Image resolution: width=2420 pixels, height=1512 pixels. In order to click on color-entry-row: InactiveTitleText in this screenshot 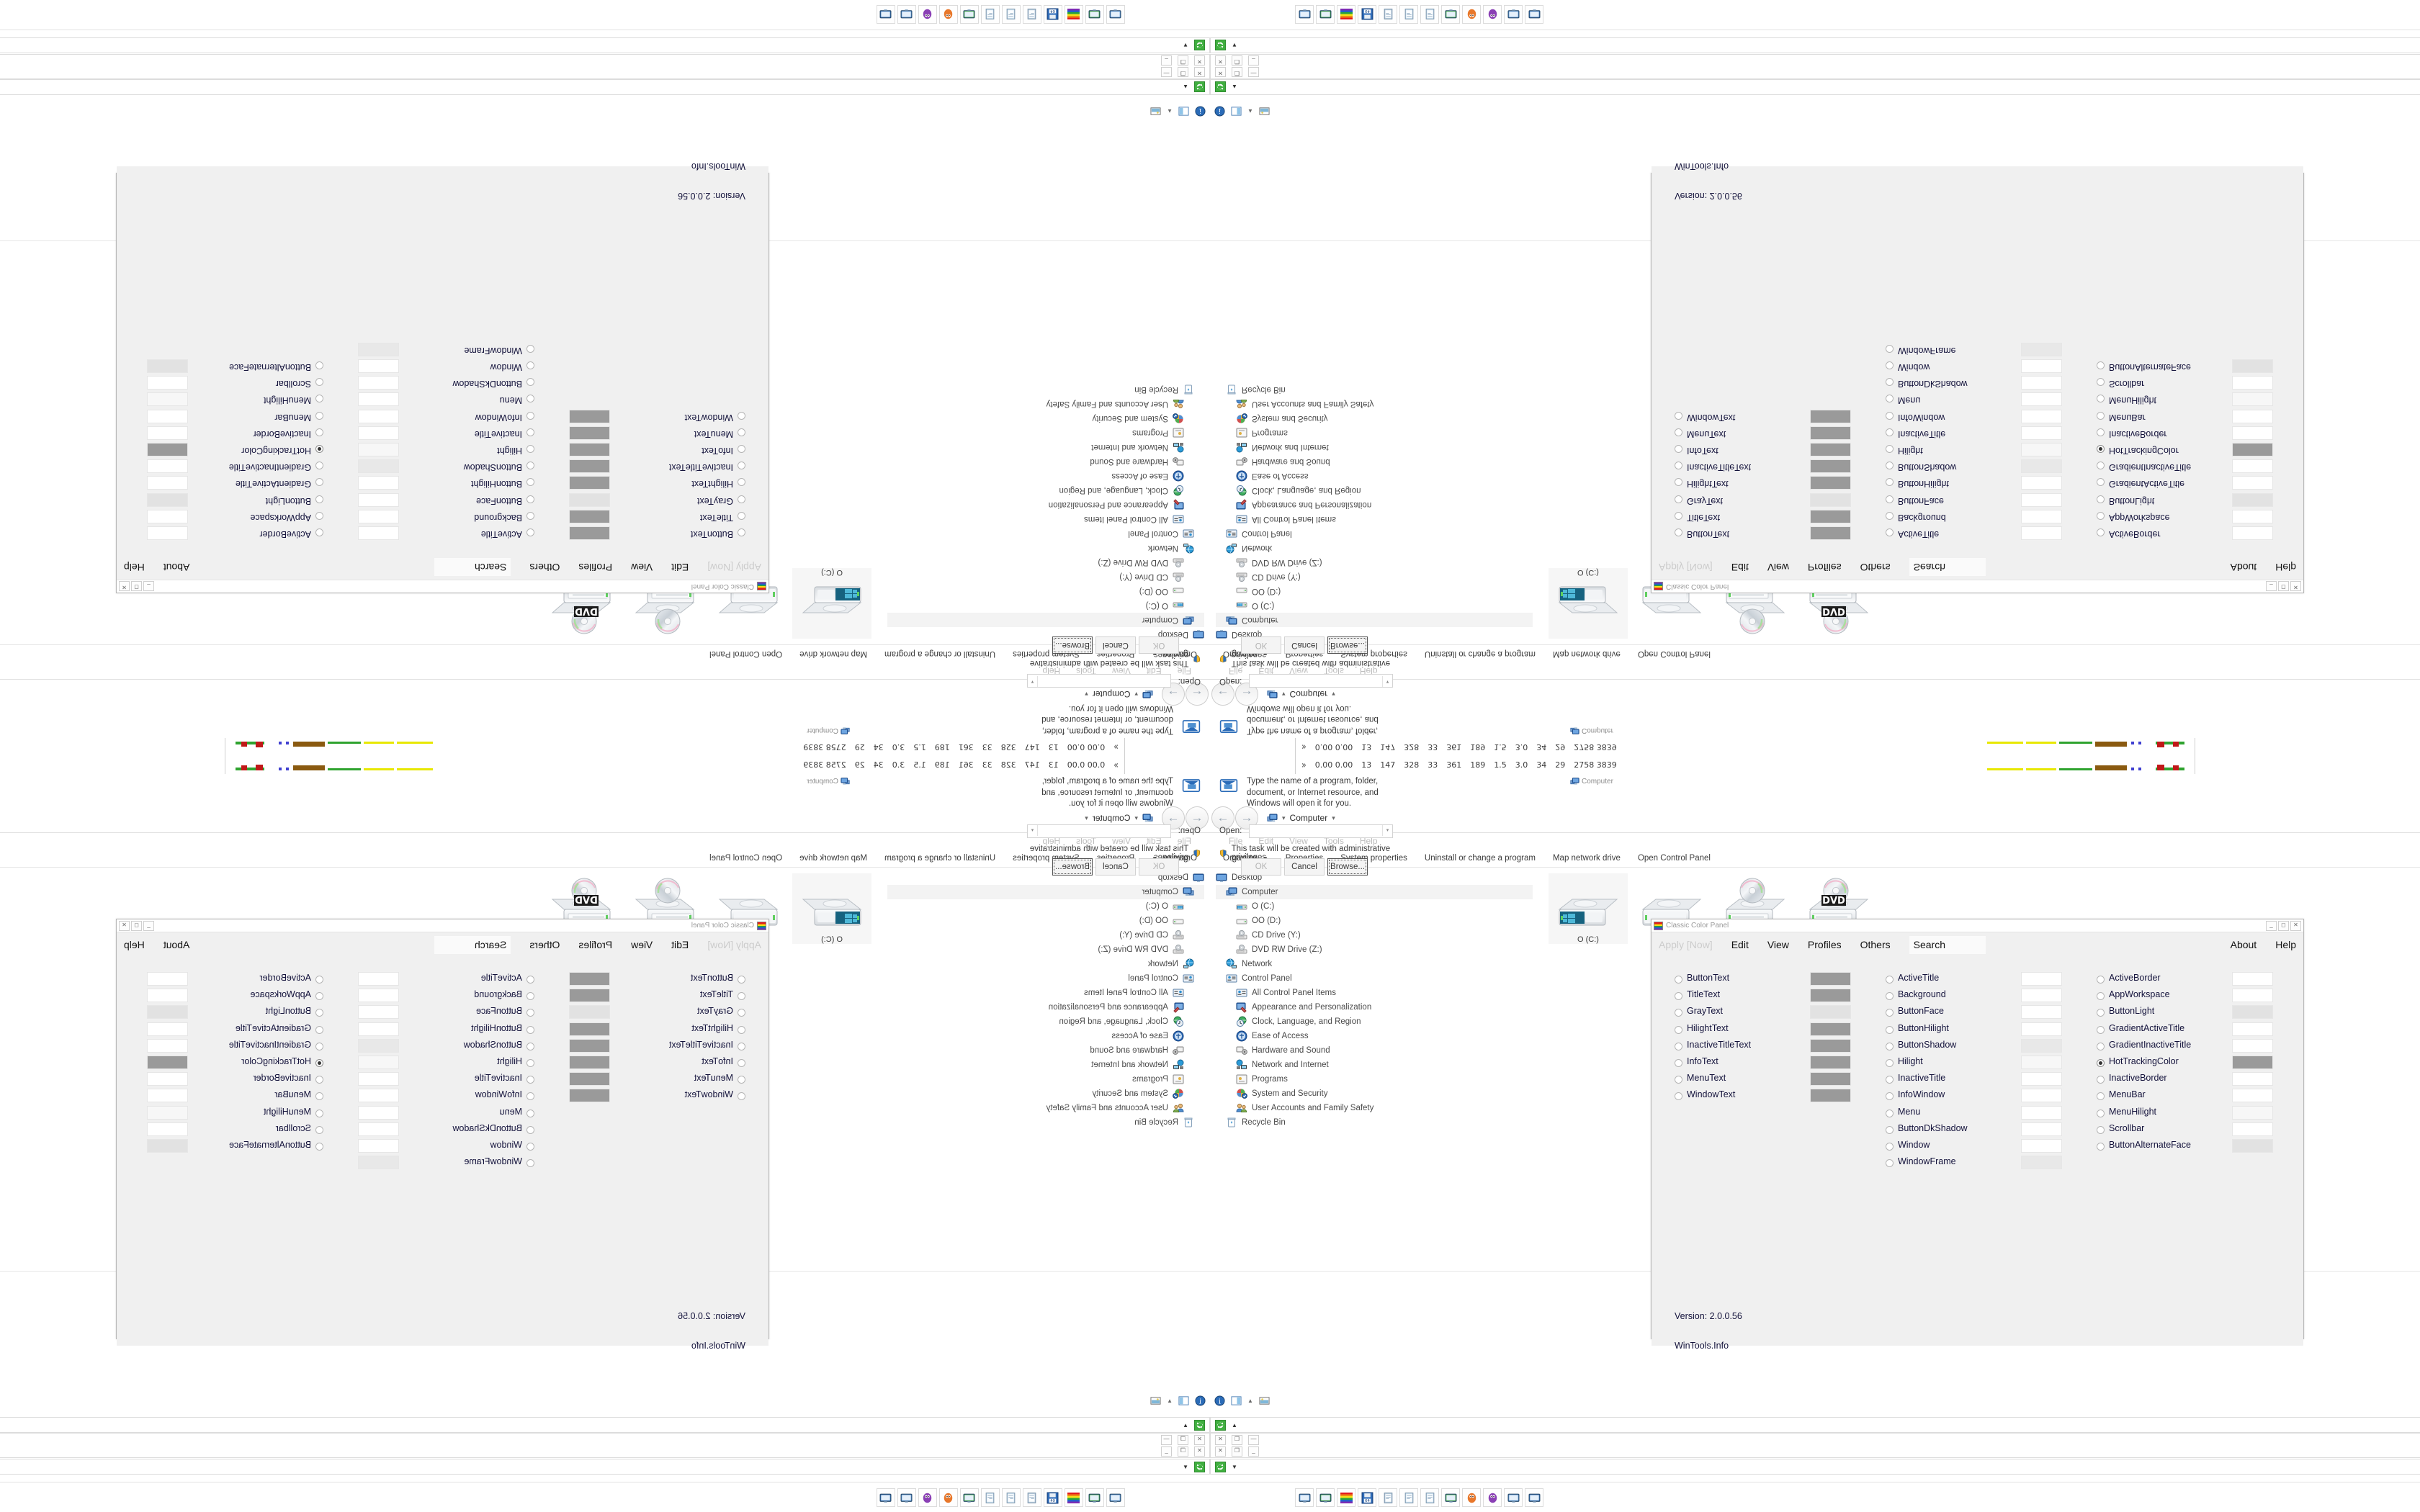, I will do `click(1781, 465)`.